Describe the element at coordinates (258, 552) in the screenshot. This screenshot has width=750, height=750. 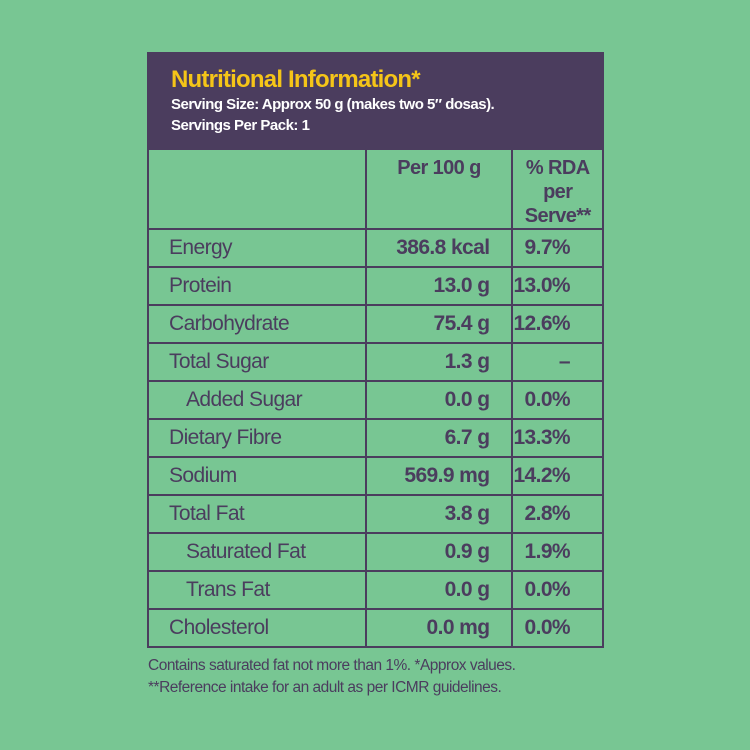
I see `nutrient-name: Saturated Fat` at that location.